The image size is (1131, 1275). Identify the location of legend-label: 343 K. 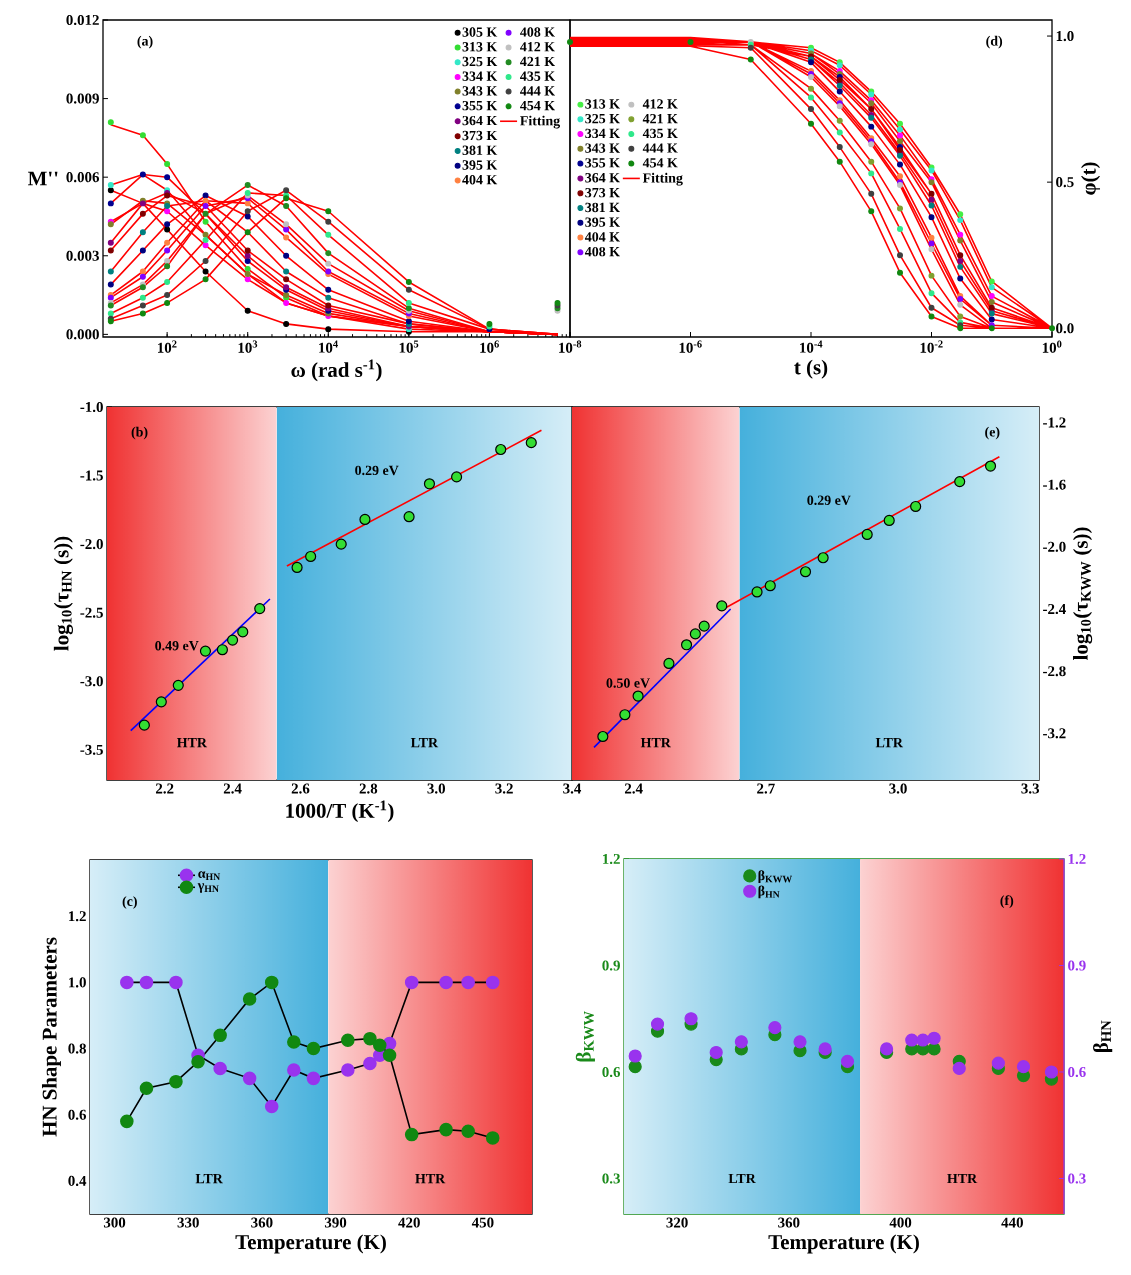
(480, 91).